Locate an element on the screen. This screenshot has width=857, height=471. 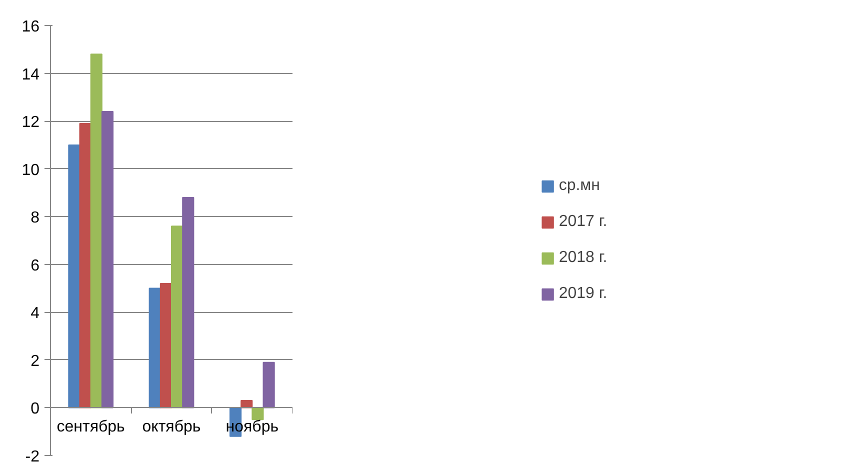
x-tick-label: октябрь is located at coordinates (171, 427).